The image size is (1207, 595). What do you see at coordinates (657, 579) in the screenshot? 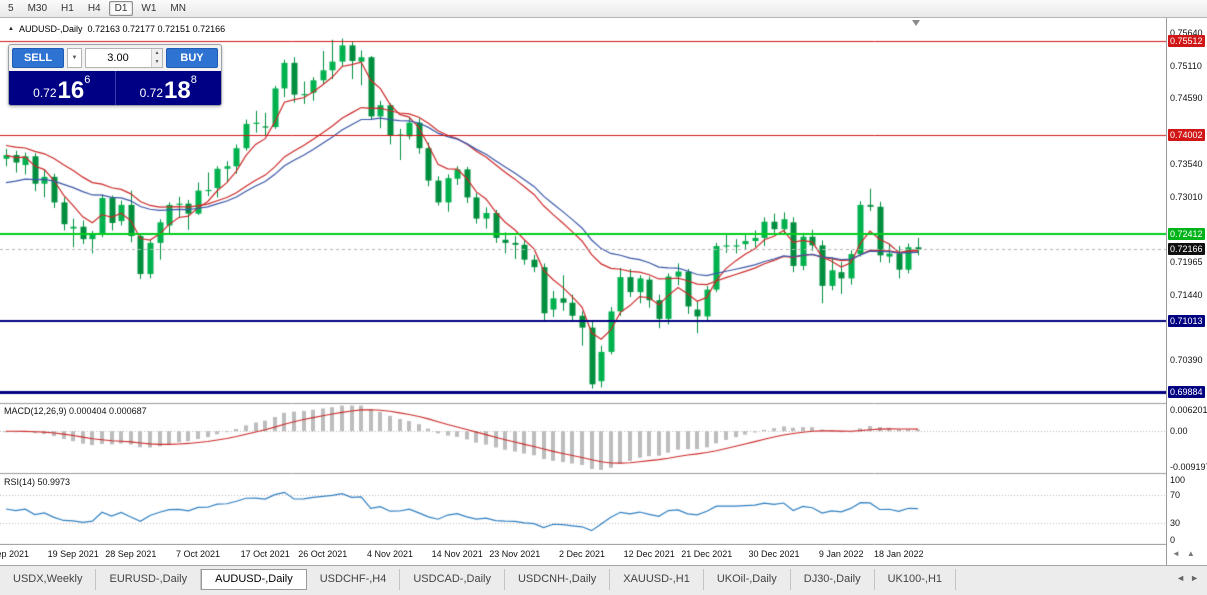
I see `tab-xauusd-h1: XAUUSD-,H1` at bounding box center [657, 579].